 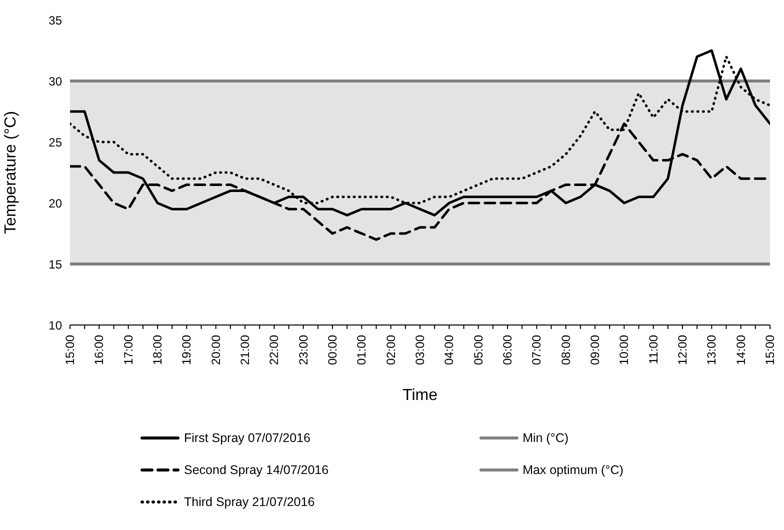 I want to click on y-tick-label: 35, so click(x=55, y=20).